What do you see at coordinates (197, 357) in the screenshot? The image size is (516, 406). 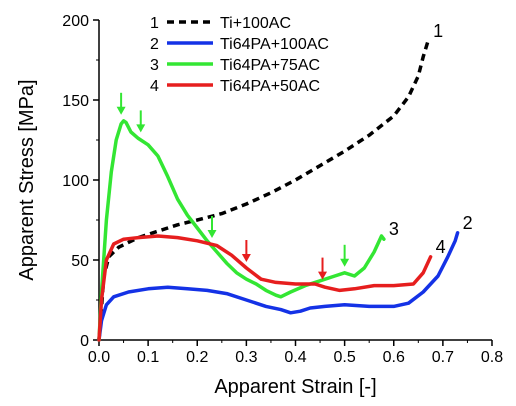 I see `x-tick-label: 0.2` at bounding box center [197, 357].